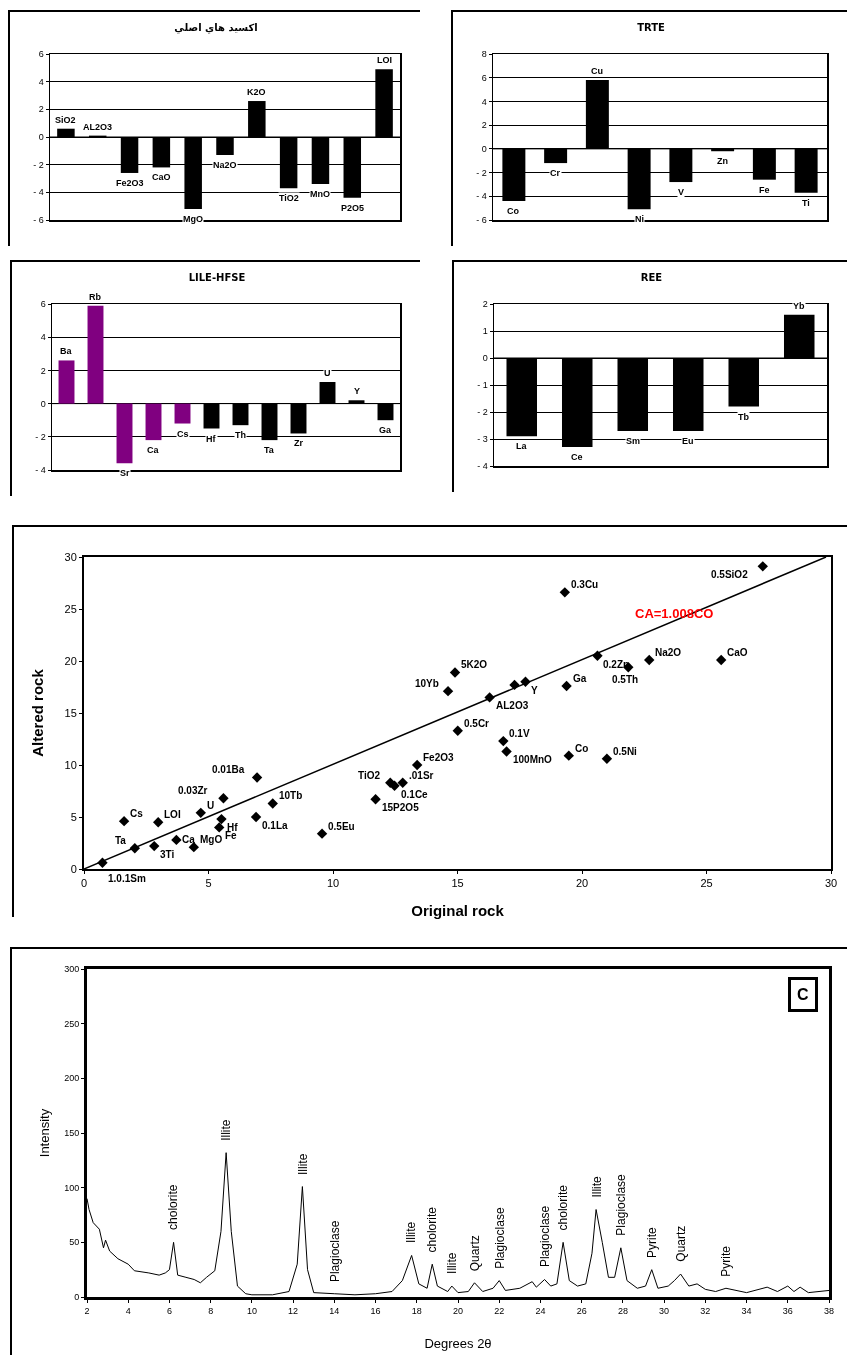 The height and width of the screenshot is (1359, 847). What do you see at coordinates (70, 712) in the screenshot?
I see `y-tick-label: 15` at bounding box center [70, 712].